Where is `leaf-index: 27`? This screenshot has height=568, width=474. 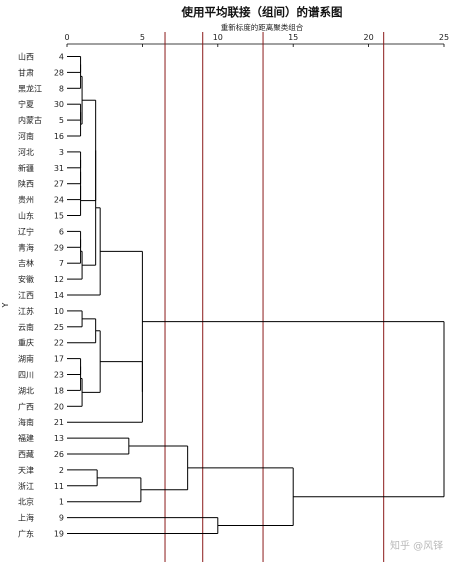
leaf-index: 27 is located at coordinates (59, 184).